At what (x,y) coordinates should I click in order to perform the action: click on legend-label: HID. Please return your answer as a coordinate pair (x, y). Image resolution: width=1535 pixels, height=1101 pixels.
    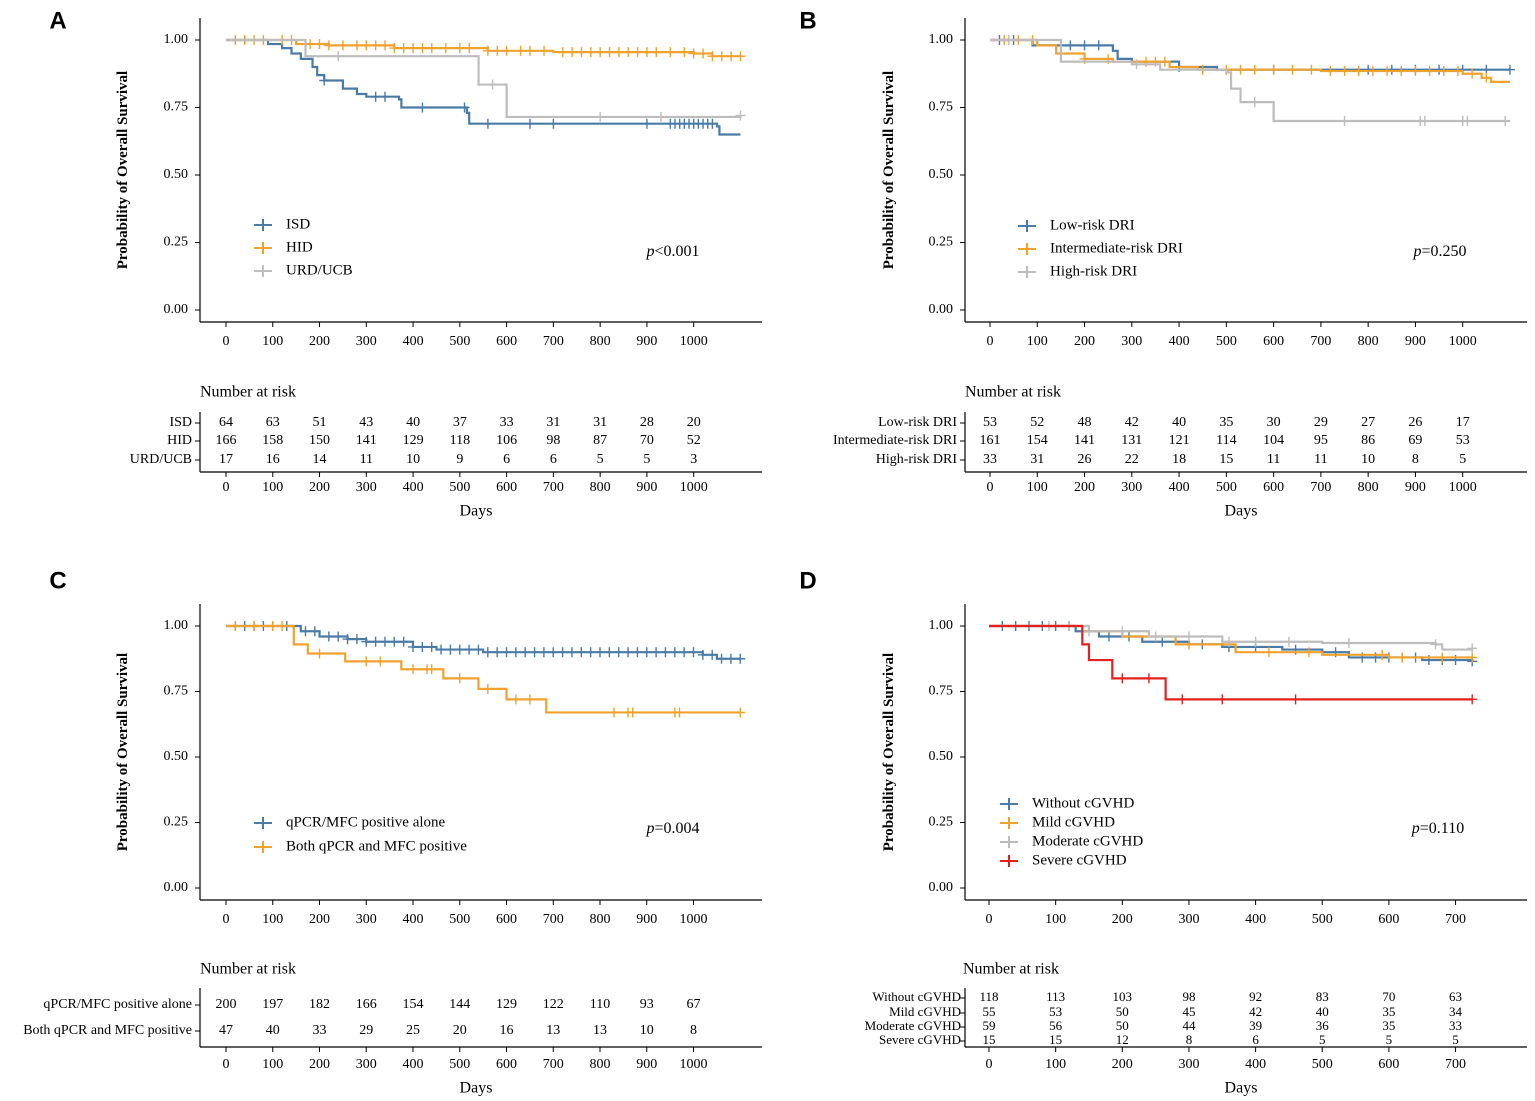
    Looking at the image, I should click on (299, 247).